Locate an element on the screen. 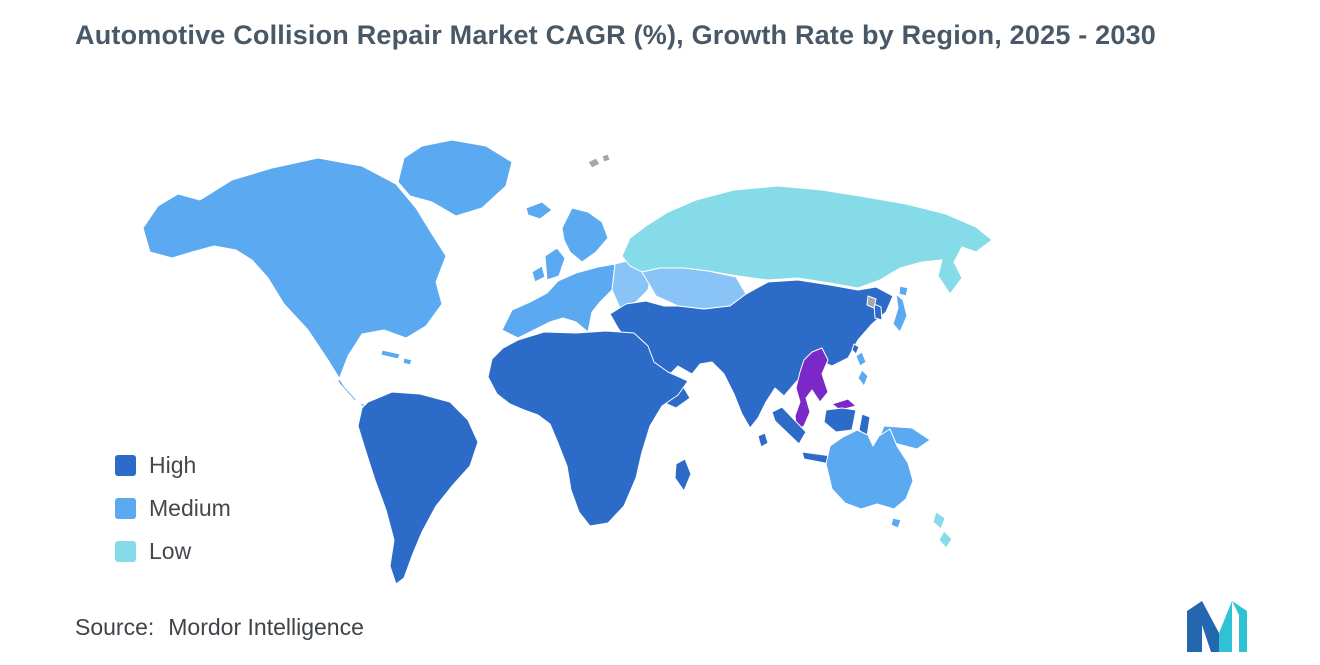  region-sri-lanka is located at coordinates (763, 440).